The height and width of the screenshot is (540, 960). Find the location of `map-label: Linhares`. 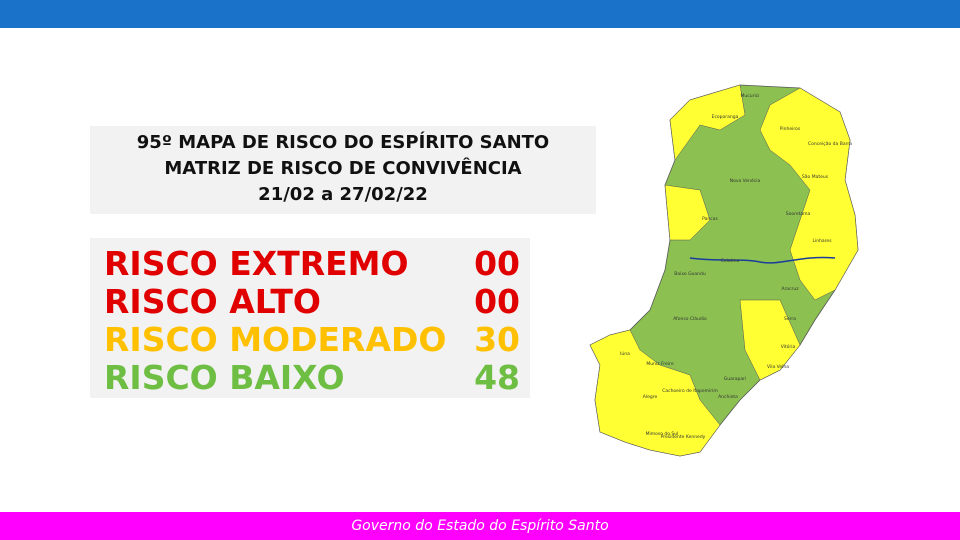

map-label: Linhares is located at coordinates (822, 241).